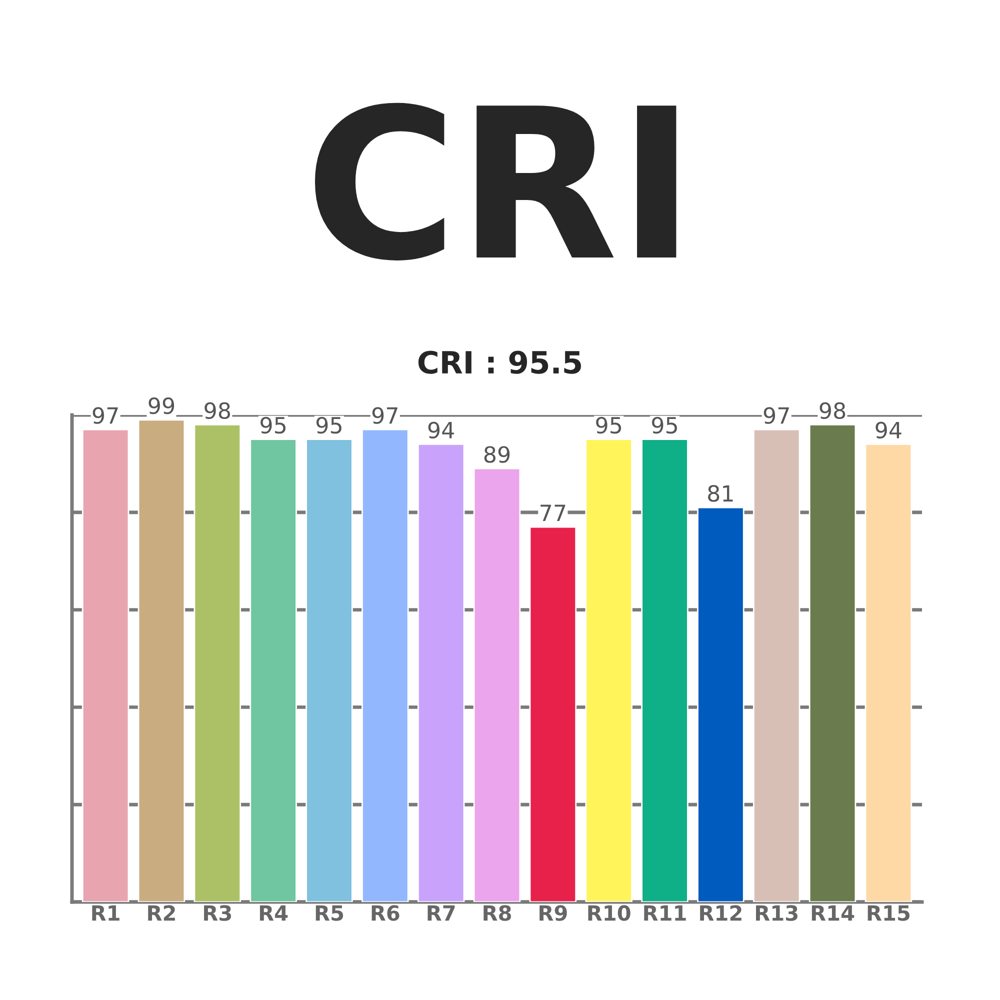  What do you see at coordinates (553, 512) in the screenshot?
I see `data-label: 77` at bounding box center [553, 512].